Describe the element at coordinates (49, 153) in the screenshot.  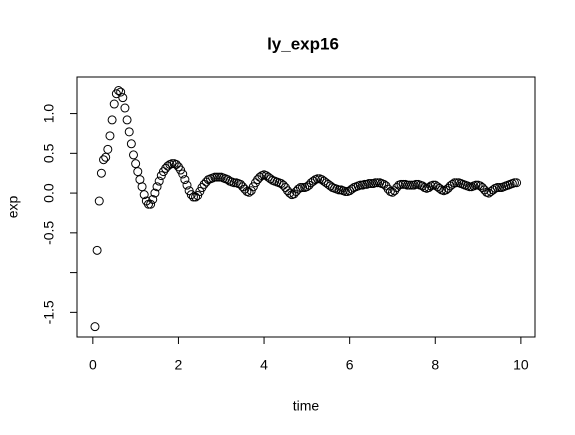
I see `y-tick-label: 0.5` at that location.